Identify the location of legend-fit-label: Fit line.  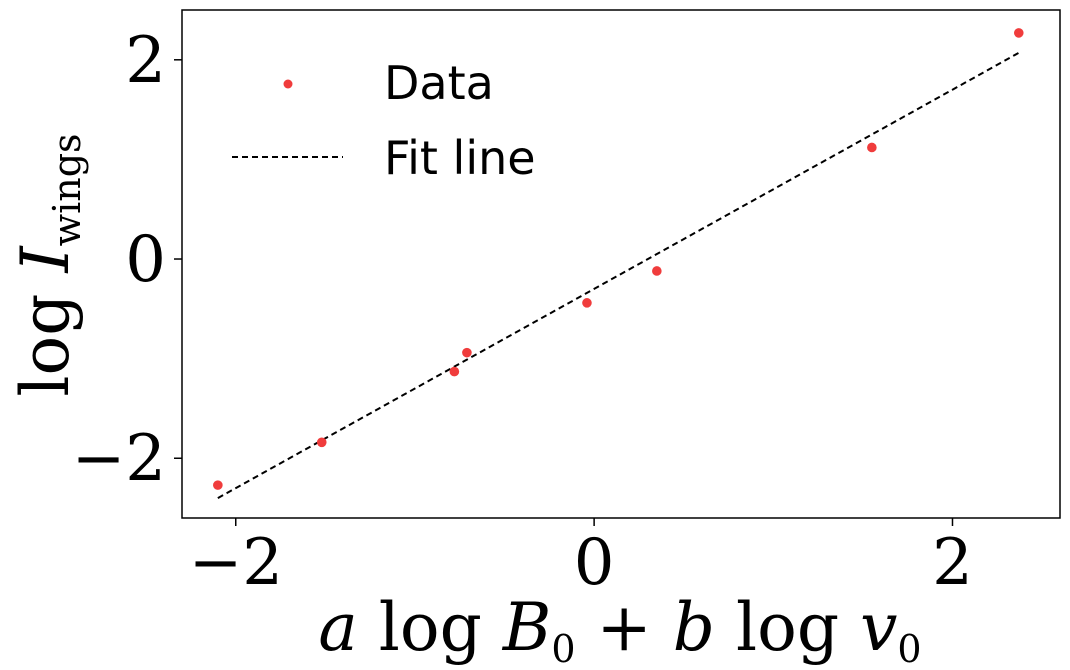
(460, 158).